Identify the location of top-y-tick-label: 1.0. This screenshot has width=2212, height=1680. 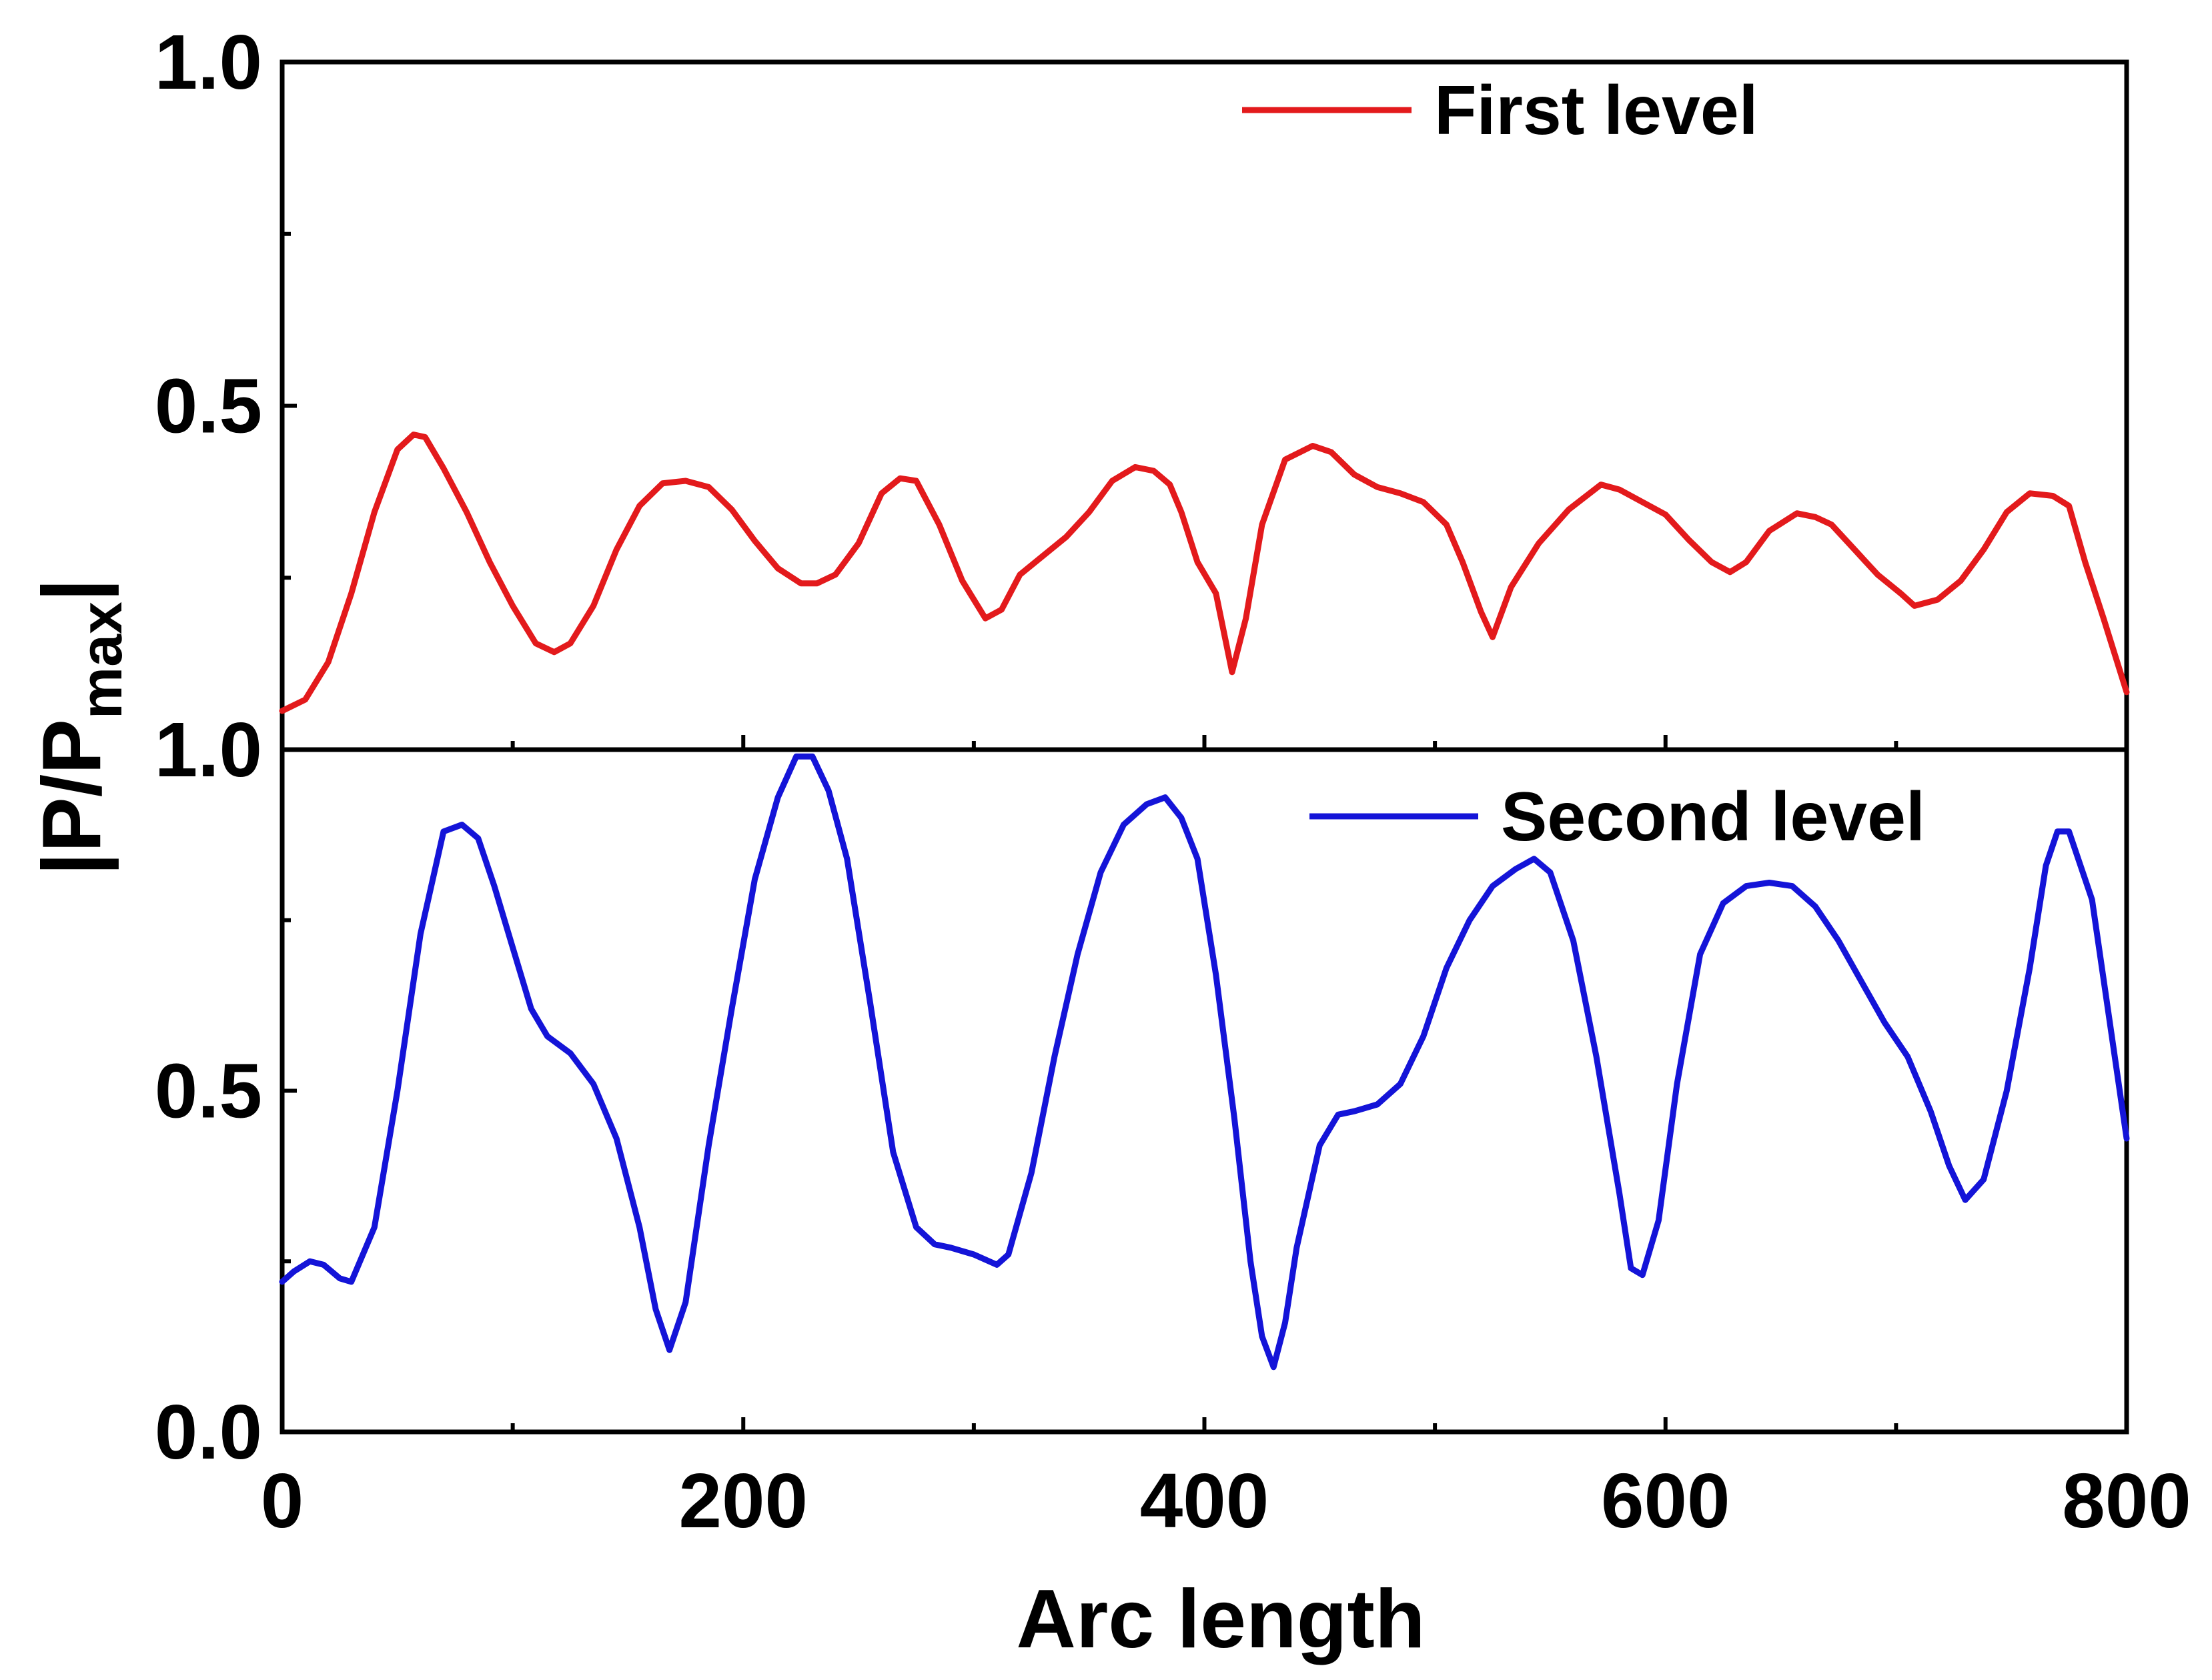
(208, 62).